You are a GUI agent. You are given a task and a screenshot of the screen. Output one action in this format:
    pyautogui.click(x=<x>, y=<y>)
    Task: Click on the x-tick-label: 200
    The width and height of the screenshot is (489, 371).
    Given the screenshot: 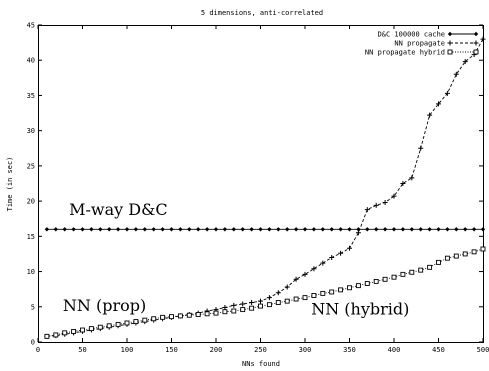 What is the action you would take?
    pyautogui.click(x=216, y=350)
    